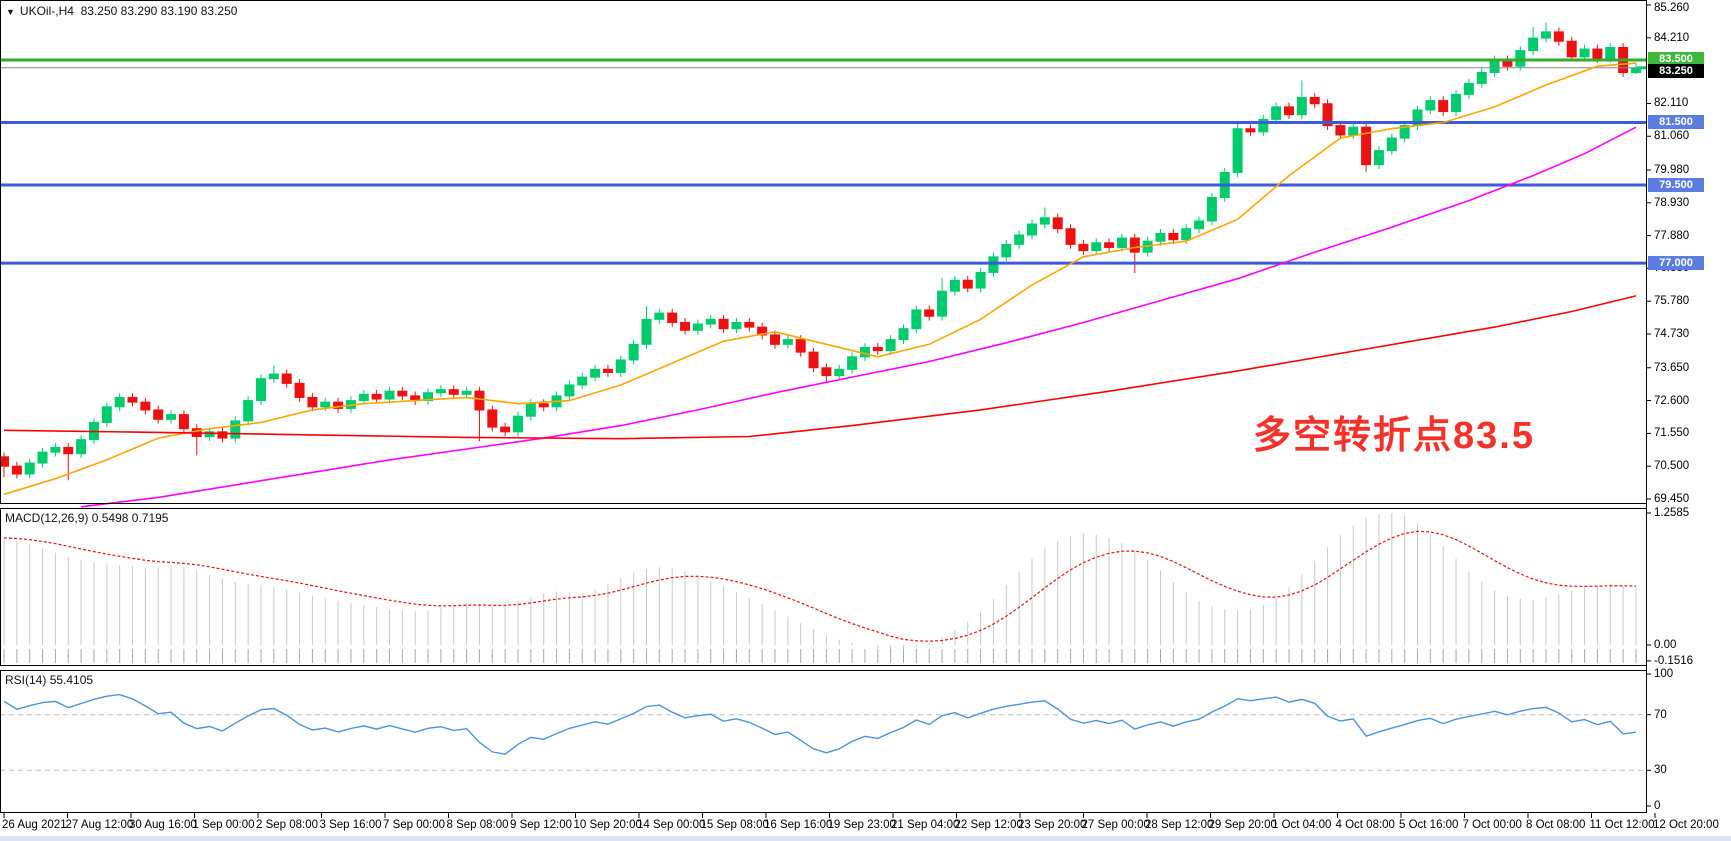  I want to click on date-label: 1 Sep 00:00, so click(223, 825).